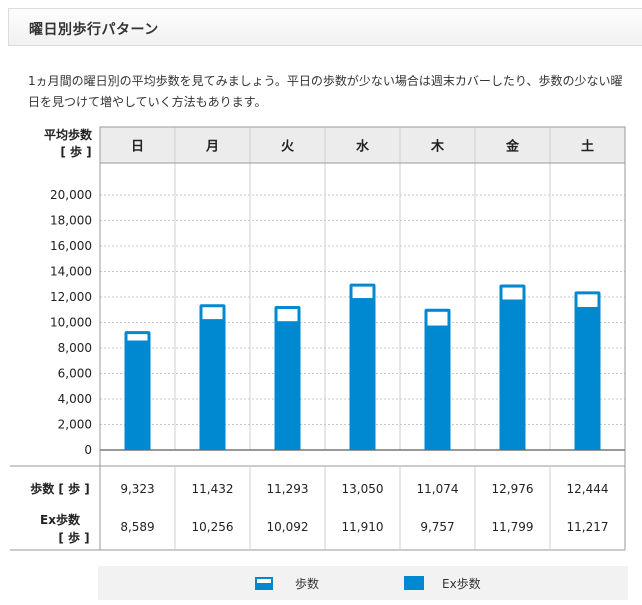 The image size is (642, 605). Describe the element at coordinates (71, 323) in the screenshot. I see `y-tick-label: 10,000` at that location.